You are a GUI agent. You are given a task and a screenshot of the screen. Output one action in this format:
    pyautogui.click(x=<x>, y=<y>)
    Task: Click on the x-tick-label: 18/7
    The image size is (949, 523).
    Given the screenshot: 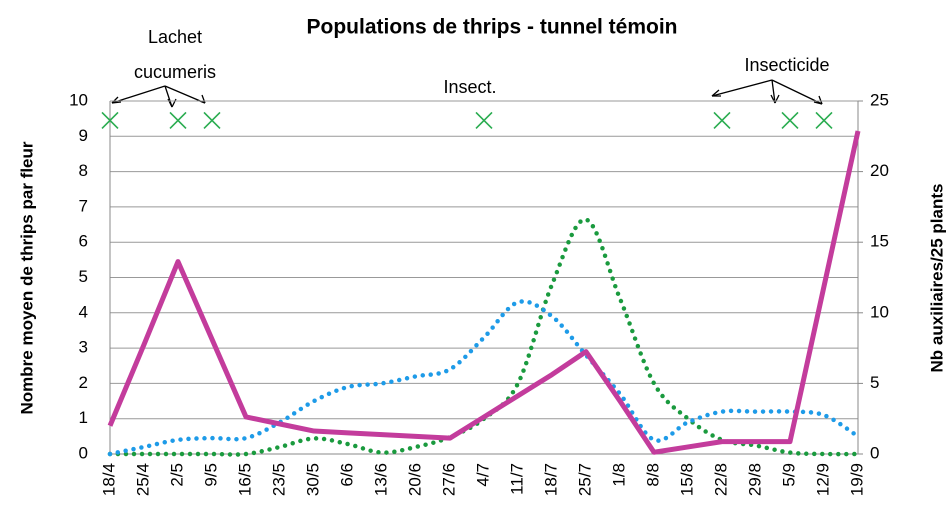 What is the action you would take?
    pyautogui.click(x=550, y=479)
    